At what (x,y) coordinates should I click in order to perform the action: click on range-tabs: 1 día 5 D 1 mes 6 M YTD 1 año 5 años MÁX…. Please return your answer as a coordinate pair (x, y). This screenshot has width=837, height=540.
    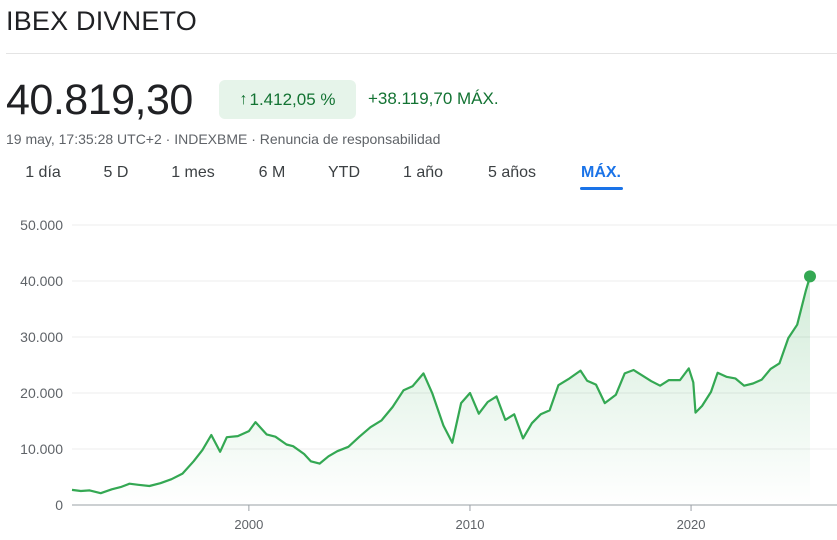
    Looking at the image, I should click on (418, 178).